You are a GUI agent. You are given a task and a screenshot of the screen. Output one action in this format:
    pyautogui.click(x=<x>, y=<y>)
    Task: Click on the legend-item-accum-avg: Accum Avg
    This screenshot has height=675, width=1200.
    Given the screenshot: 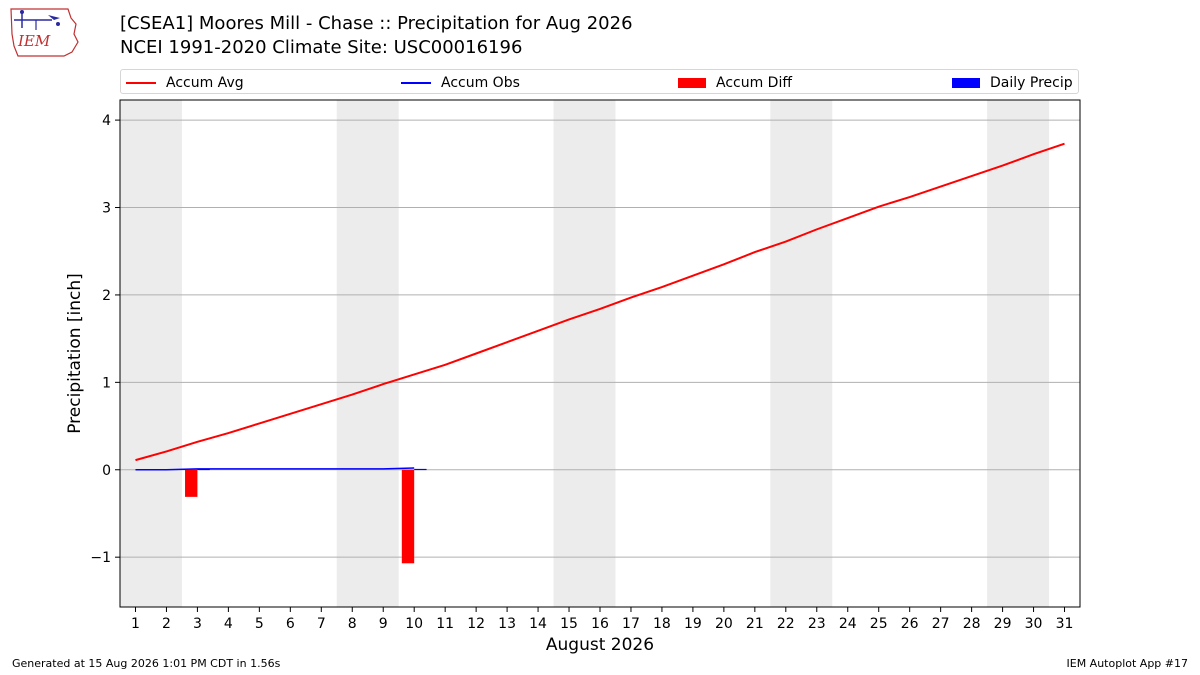 What is the action you would take?
    pyautogui.click(x=185, y=82)
    